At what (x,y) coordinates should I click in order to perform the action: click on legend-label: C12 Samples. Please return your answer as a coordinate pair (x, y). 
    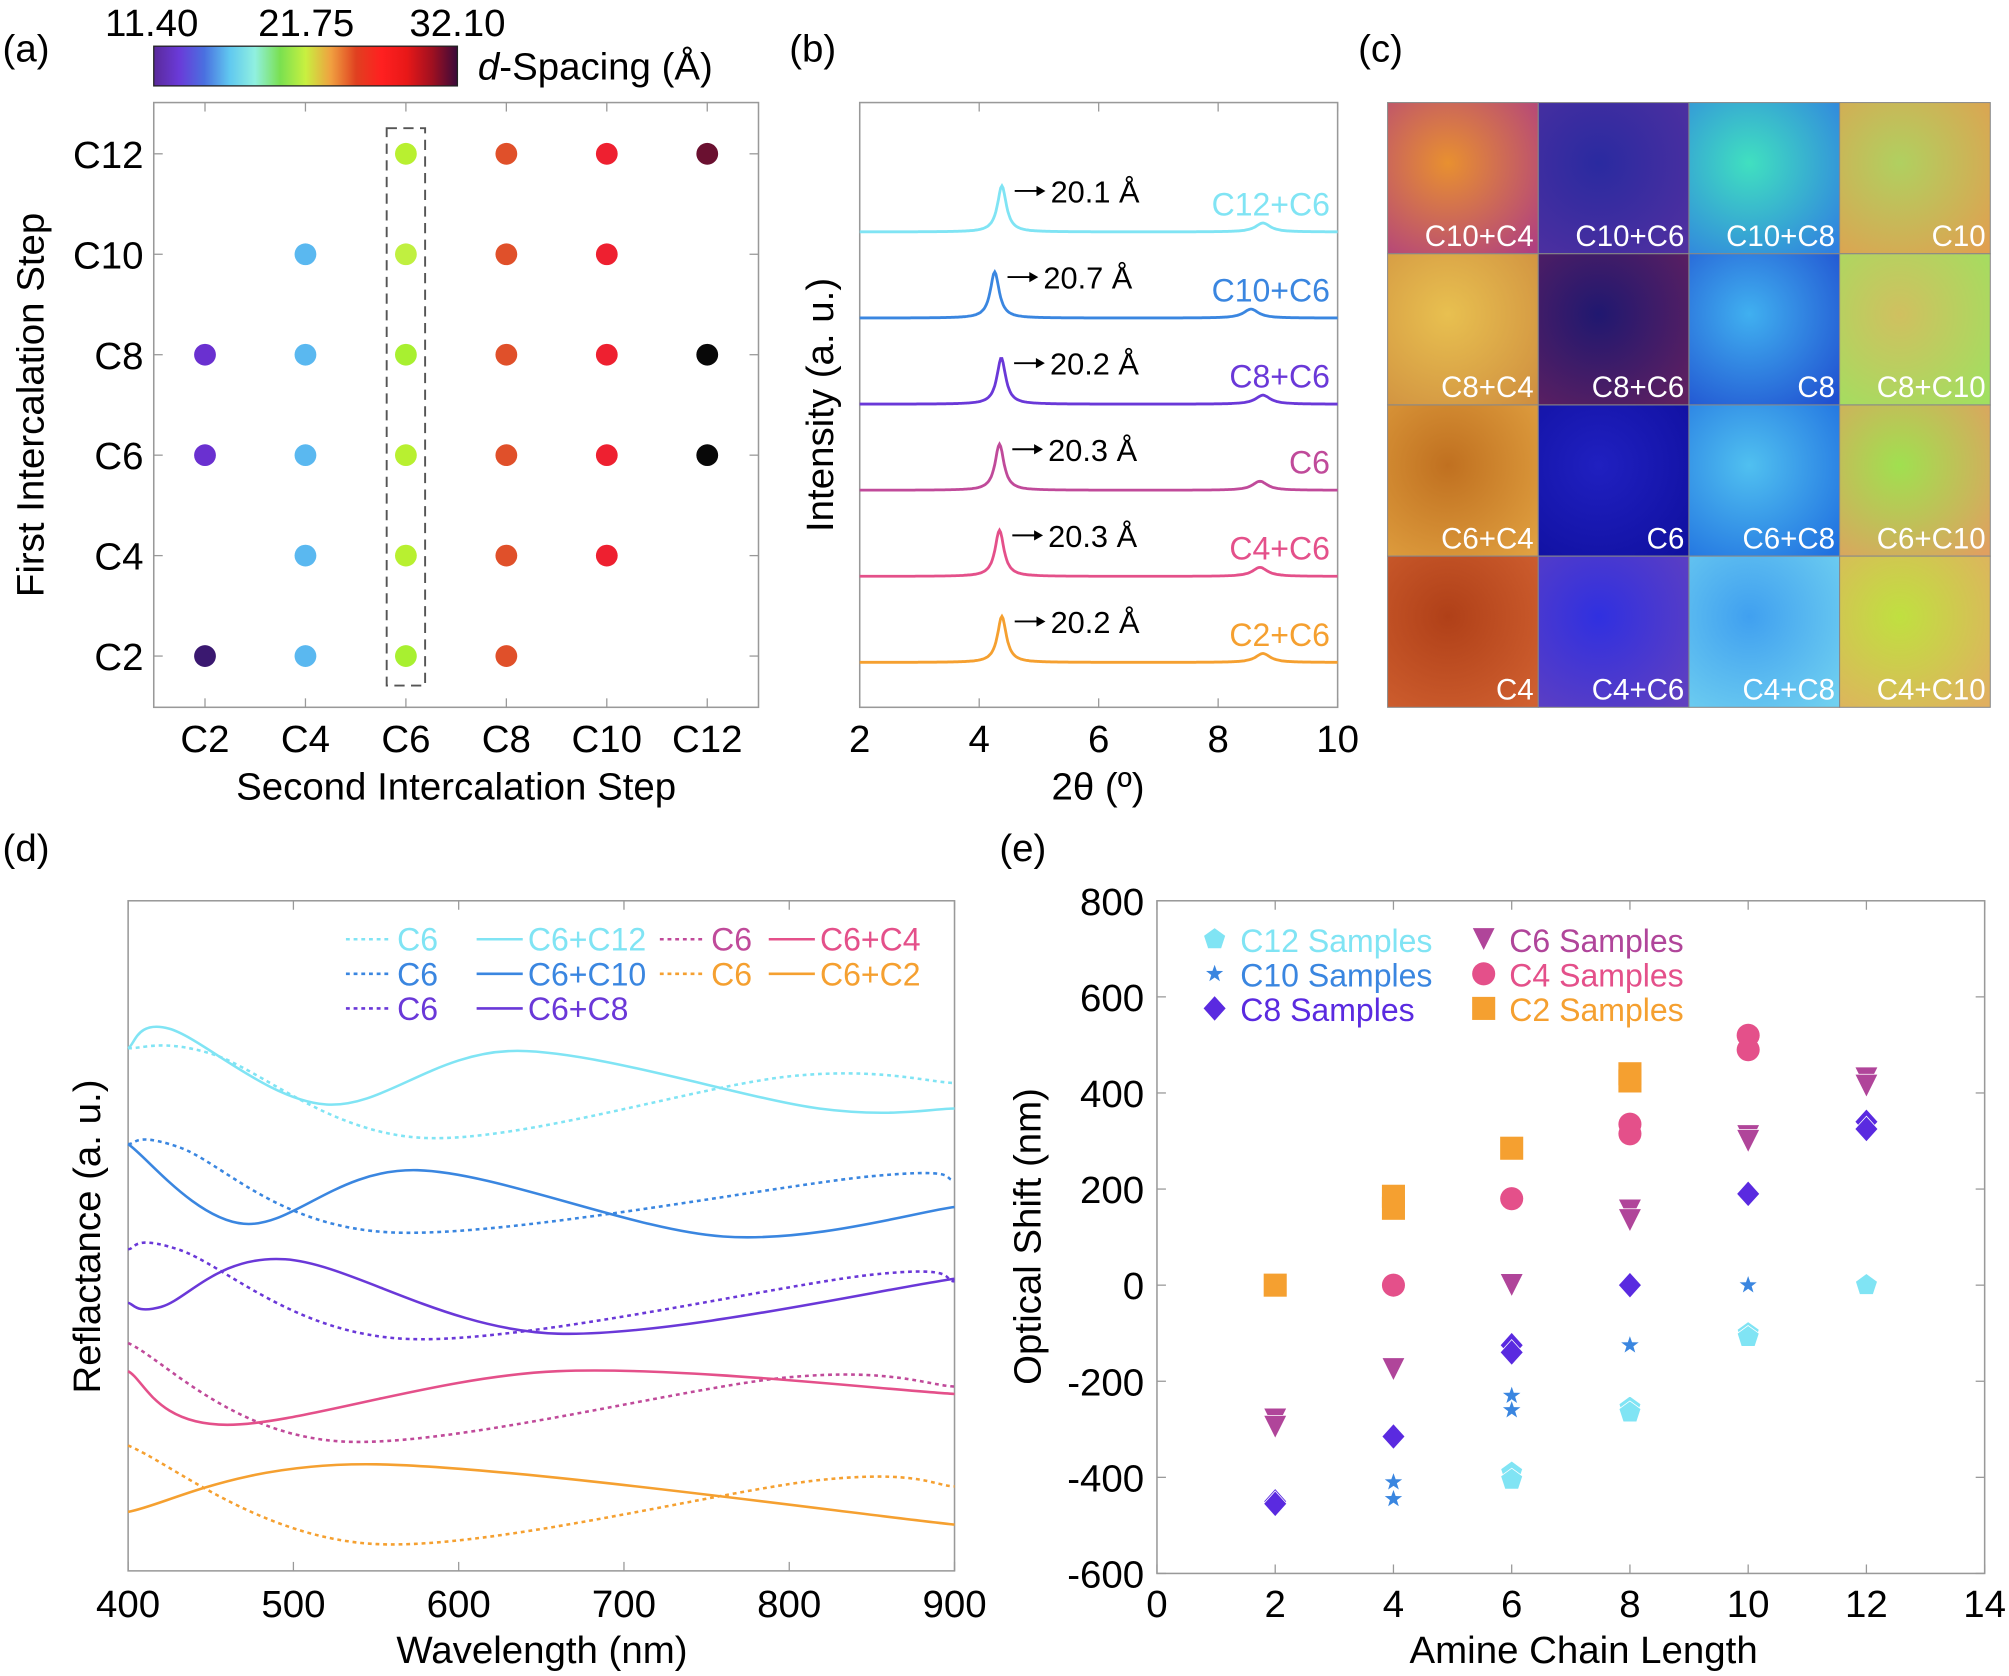
    Looking at the image, I should click on (1336, 941).